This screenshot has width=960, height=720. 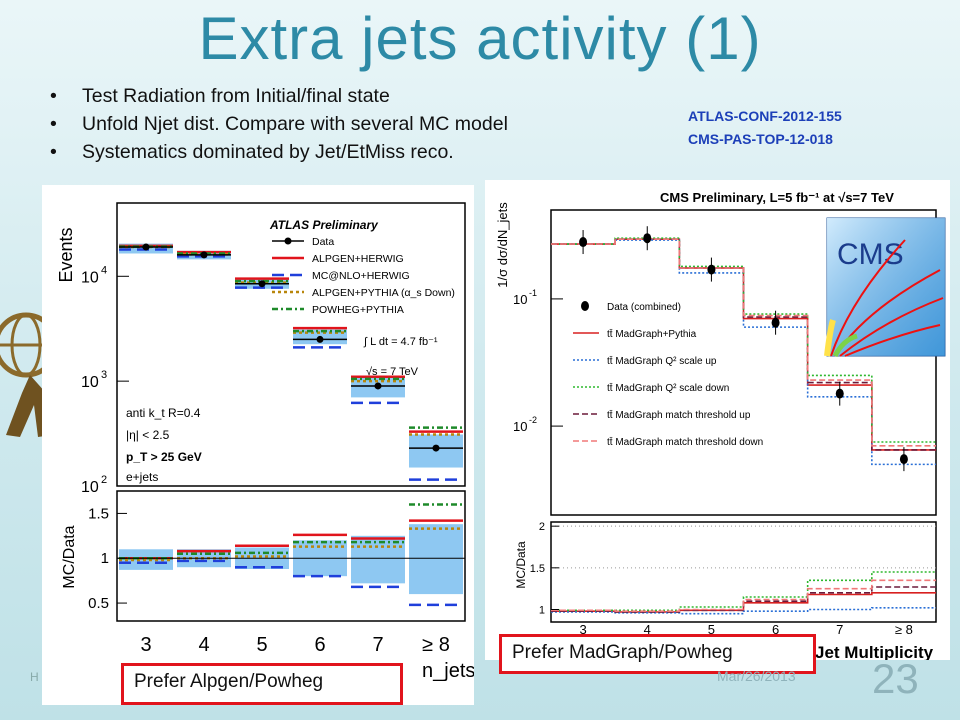 I want to click on atlas-ratio-ytick-label: 1.5, so click(x=98, y=513).